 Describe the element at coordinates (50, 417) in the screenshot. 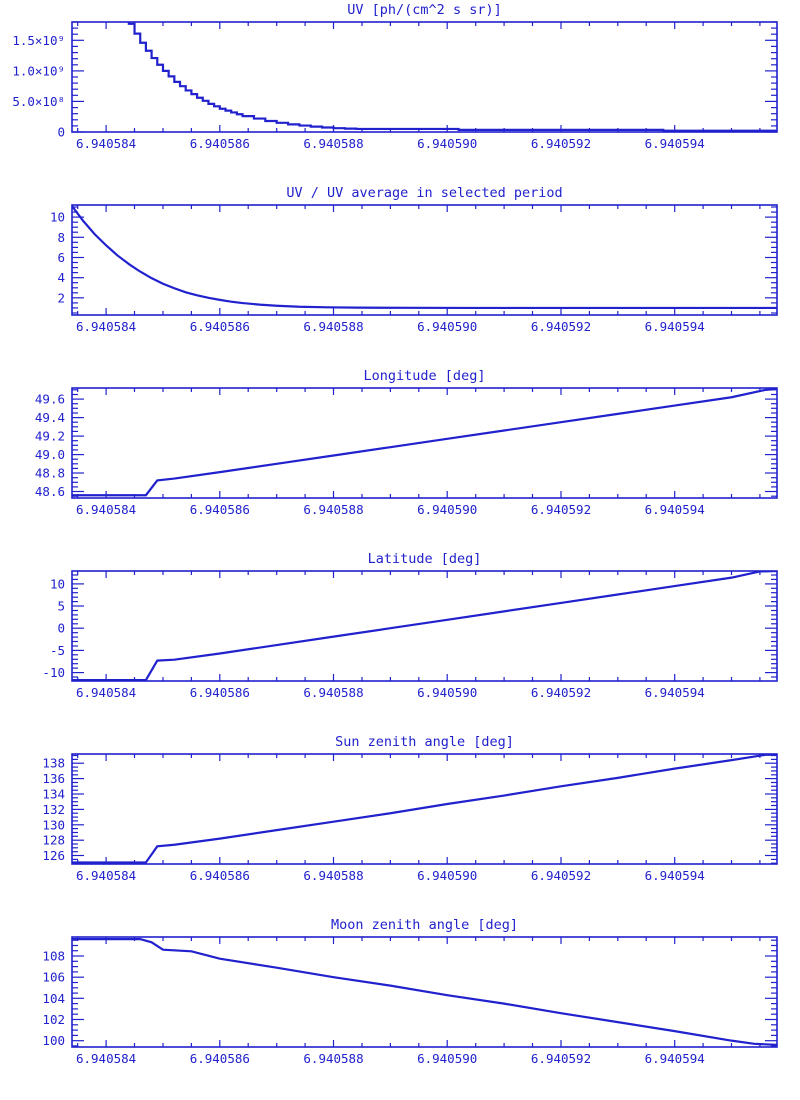

I see `y-tick-label: 49.4` at that location.